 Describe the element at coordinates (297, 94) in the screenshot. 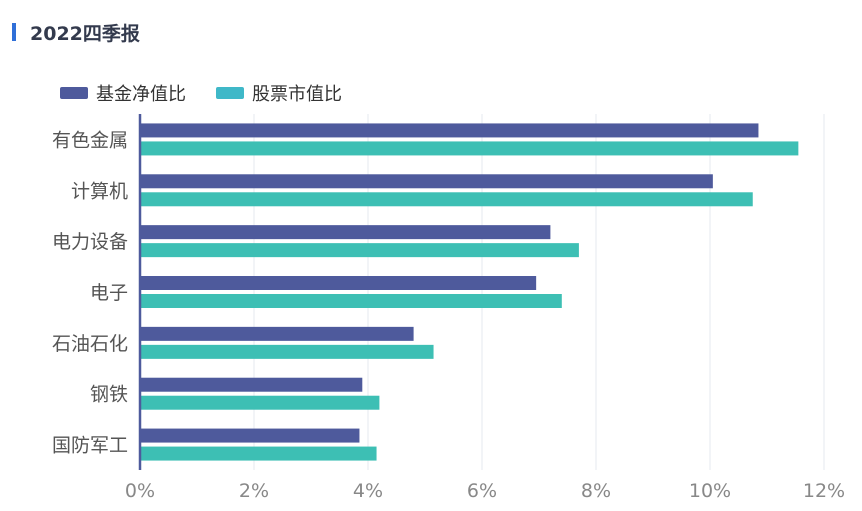

I see `legend-label-market: 股票市值比` at that location.